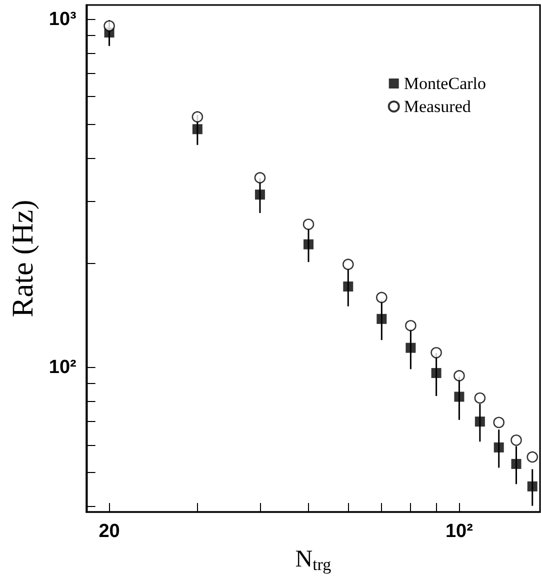 The image size is (541, 578). What do you see at coordinates (109, 531) in the screenshot?
I see `x-tick-label: 20` at bounding box center [109, 531].